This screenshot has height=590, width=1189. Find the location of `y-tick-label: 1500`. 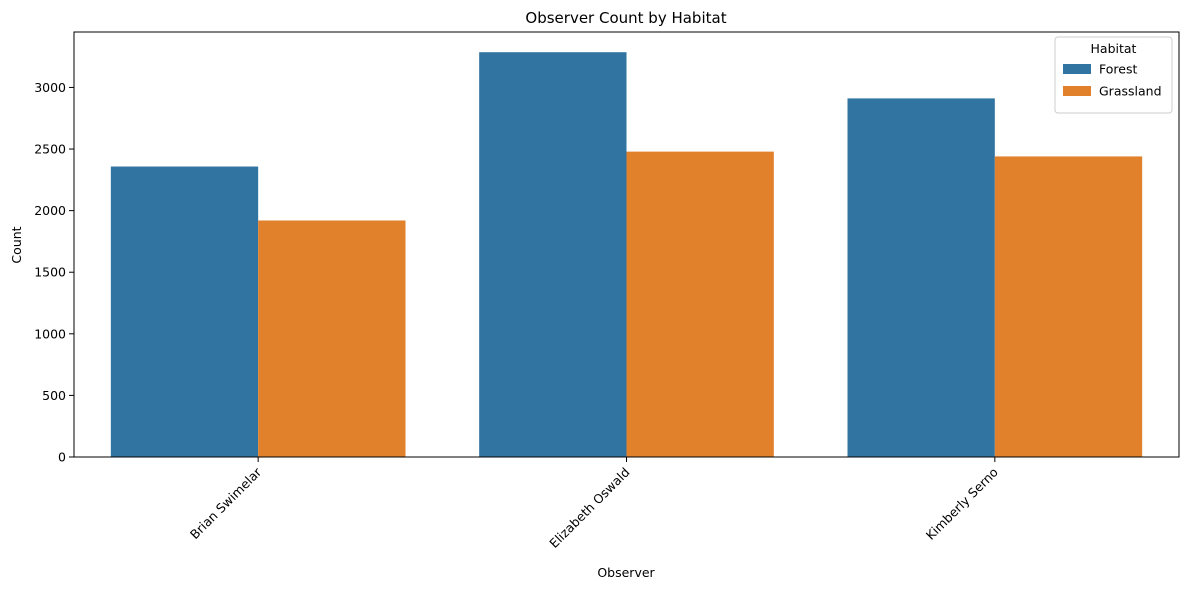

y-tick-label: 1500 is located at coordinates (50, 272).